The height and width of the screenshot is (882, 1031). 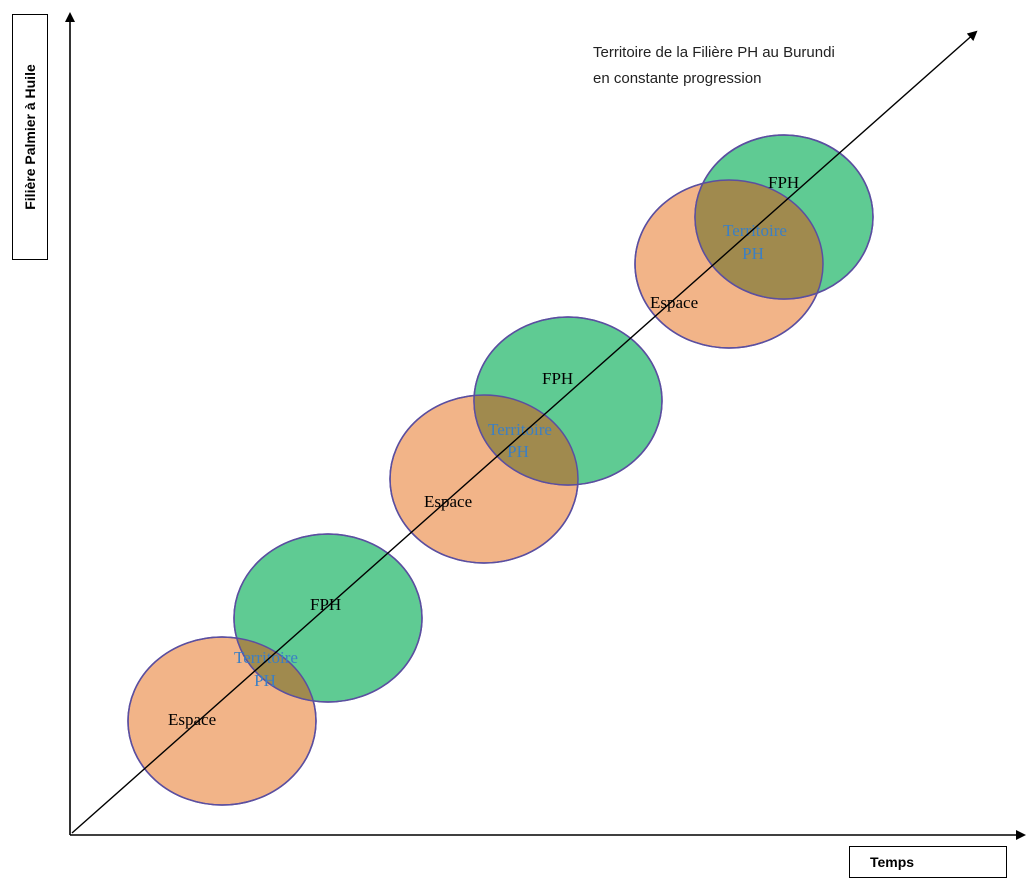 I want to click on territoire-label-1: Territoire, so click(x=266, y=657).